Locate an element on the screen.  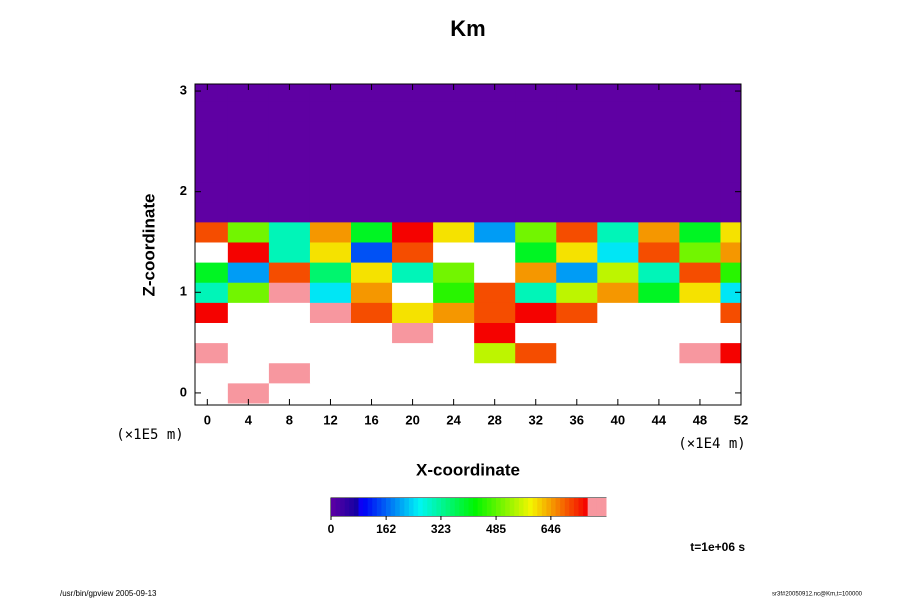
colorbar-tick-label: 323 is located at coordinates (441, 529).